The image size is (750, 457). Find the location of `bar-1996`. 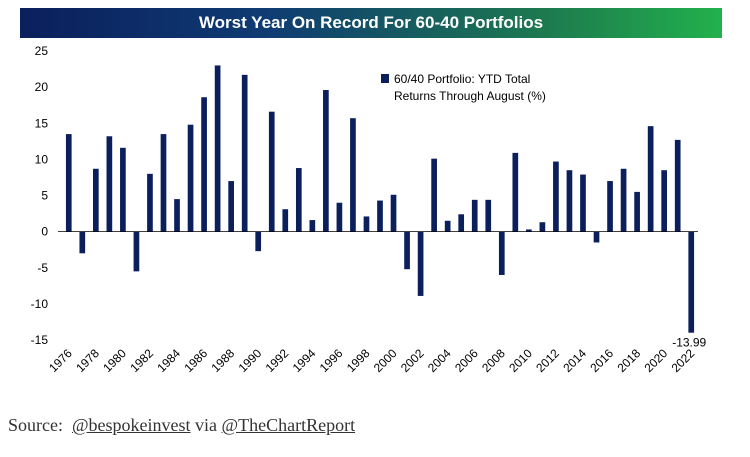

bar-1996 is located at coordinates (339, 217).